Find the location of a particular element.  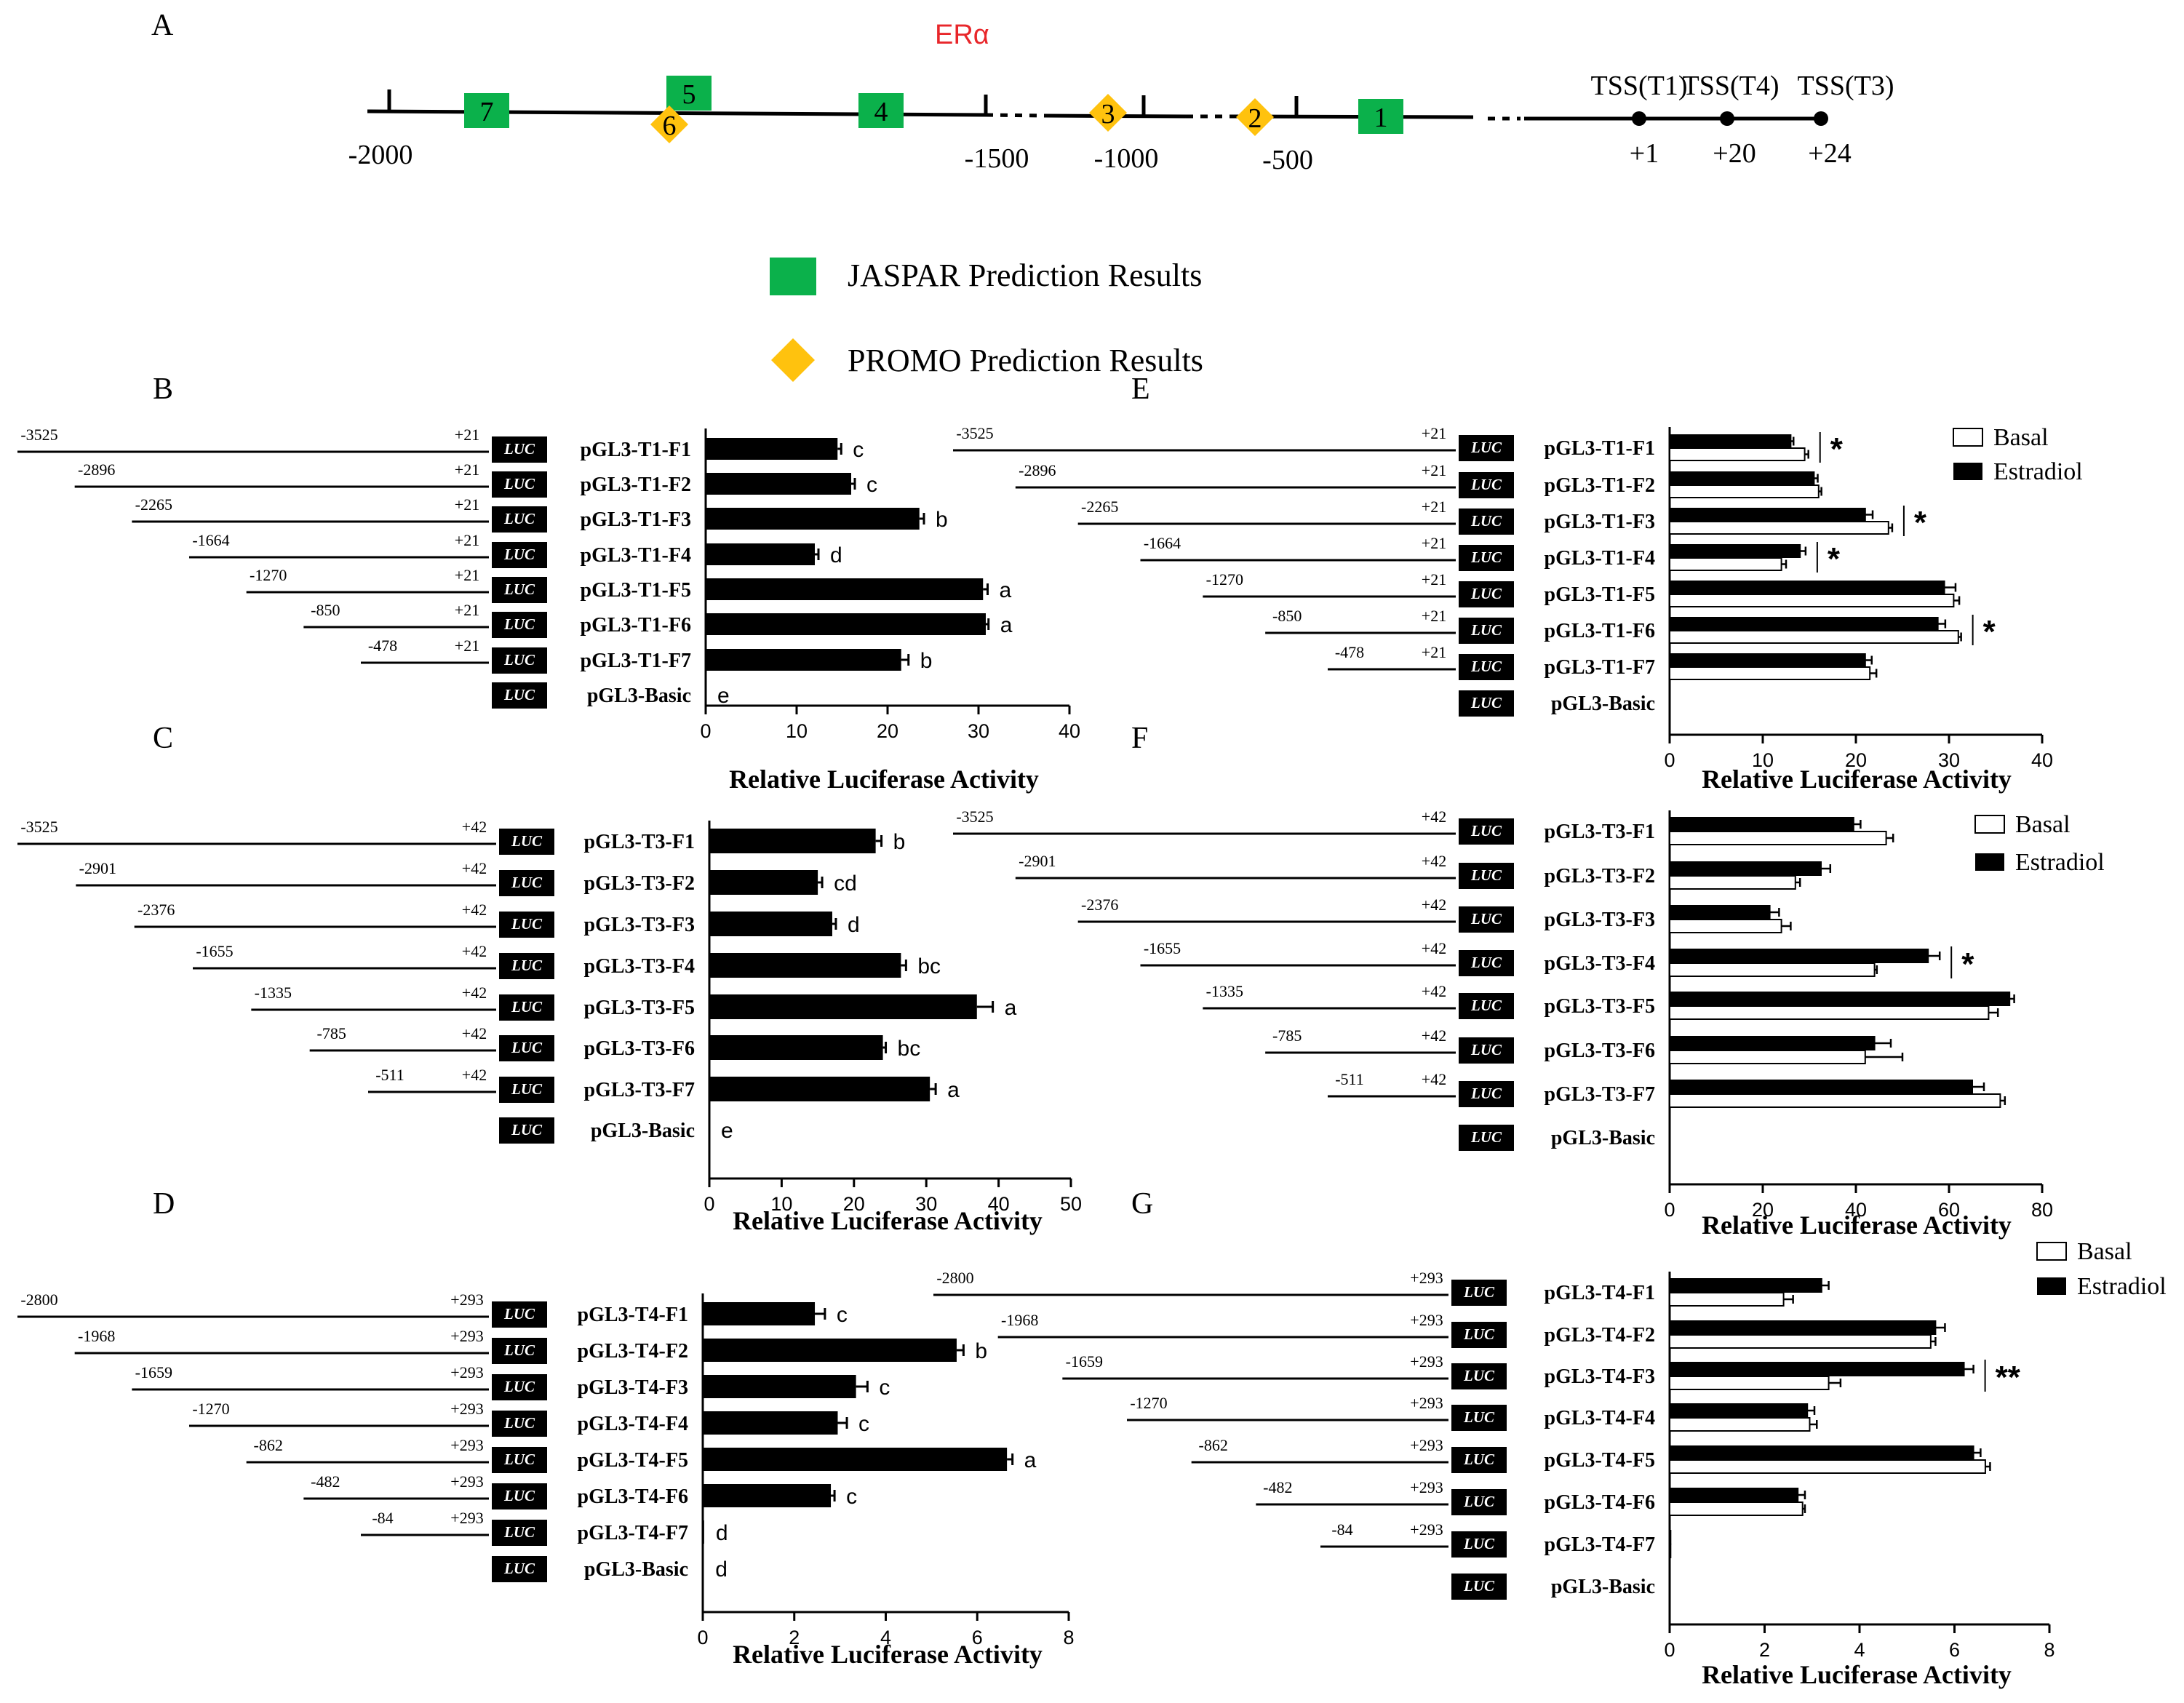

construct-label: pGL3-T3-F1 is located at coordinates (1600, 832).